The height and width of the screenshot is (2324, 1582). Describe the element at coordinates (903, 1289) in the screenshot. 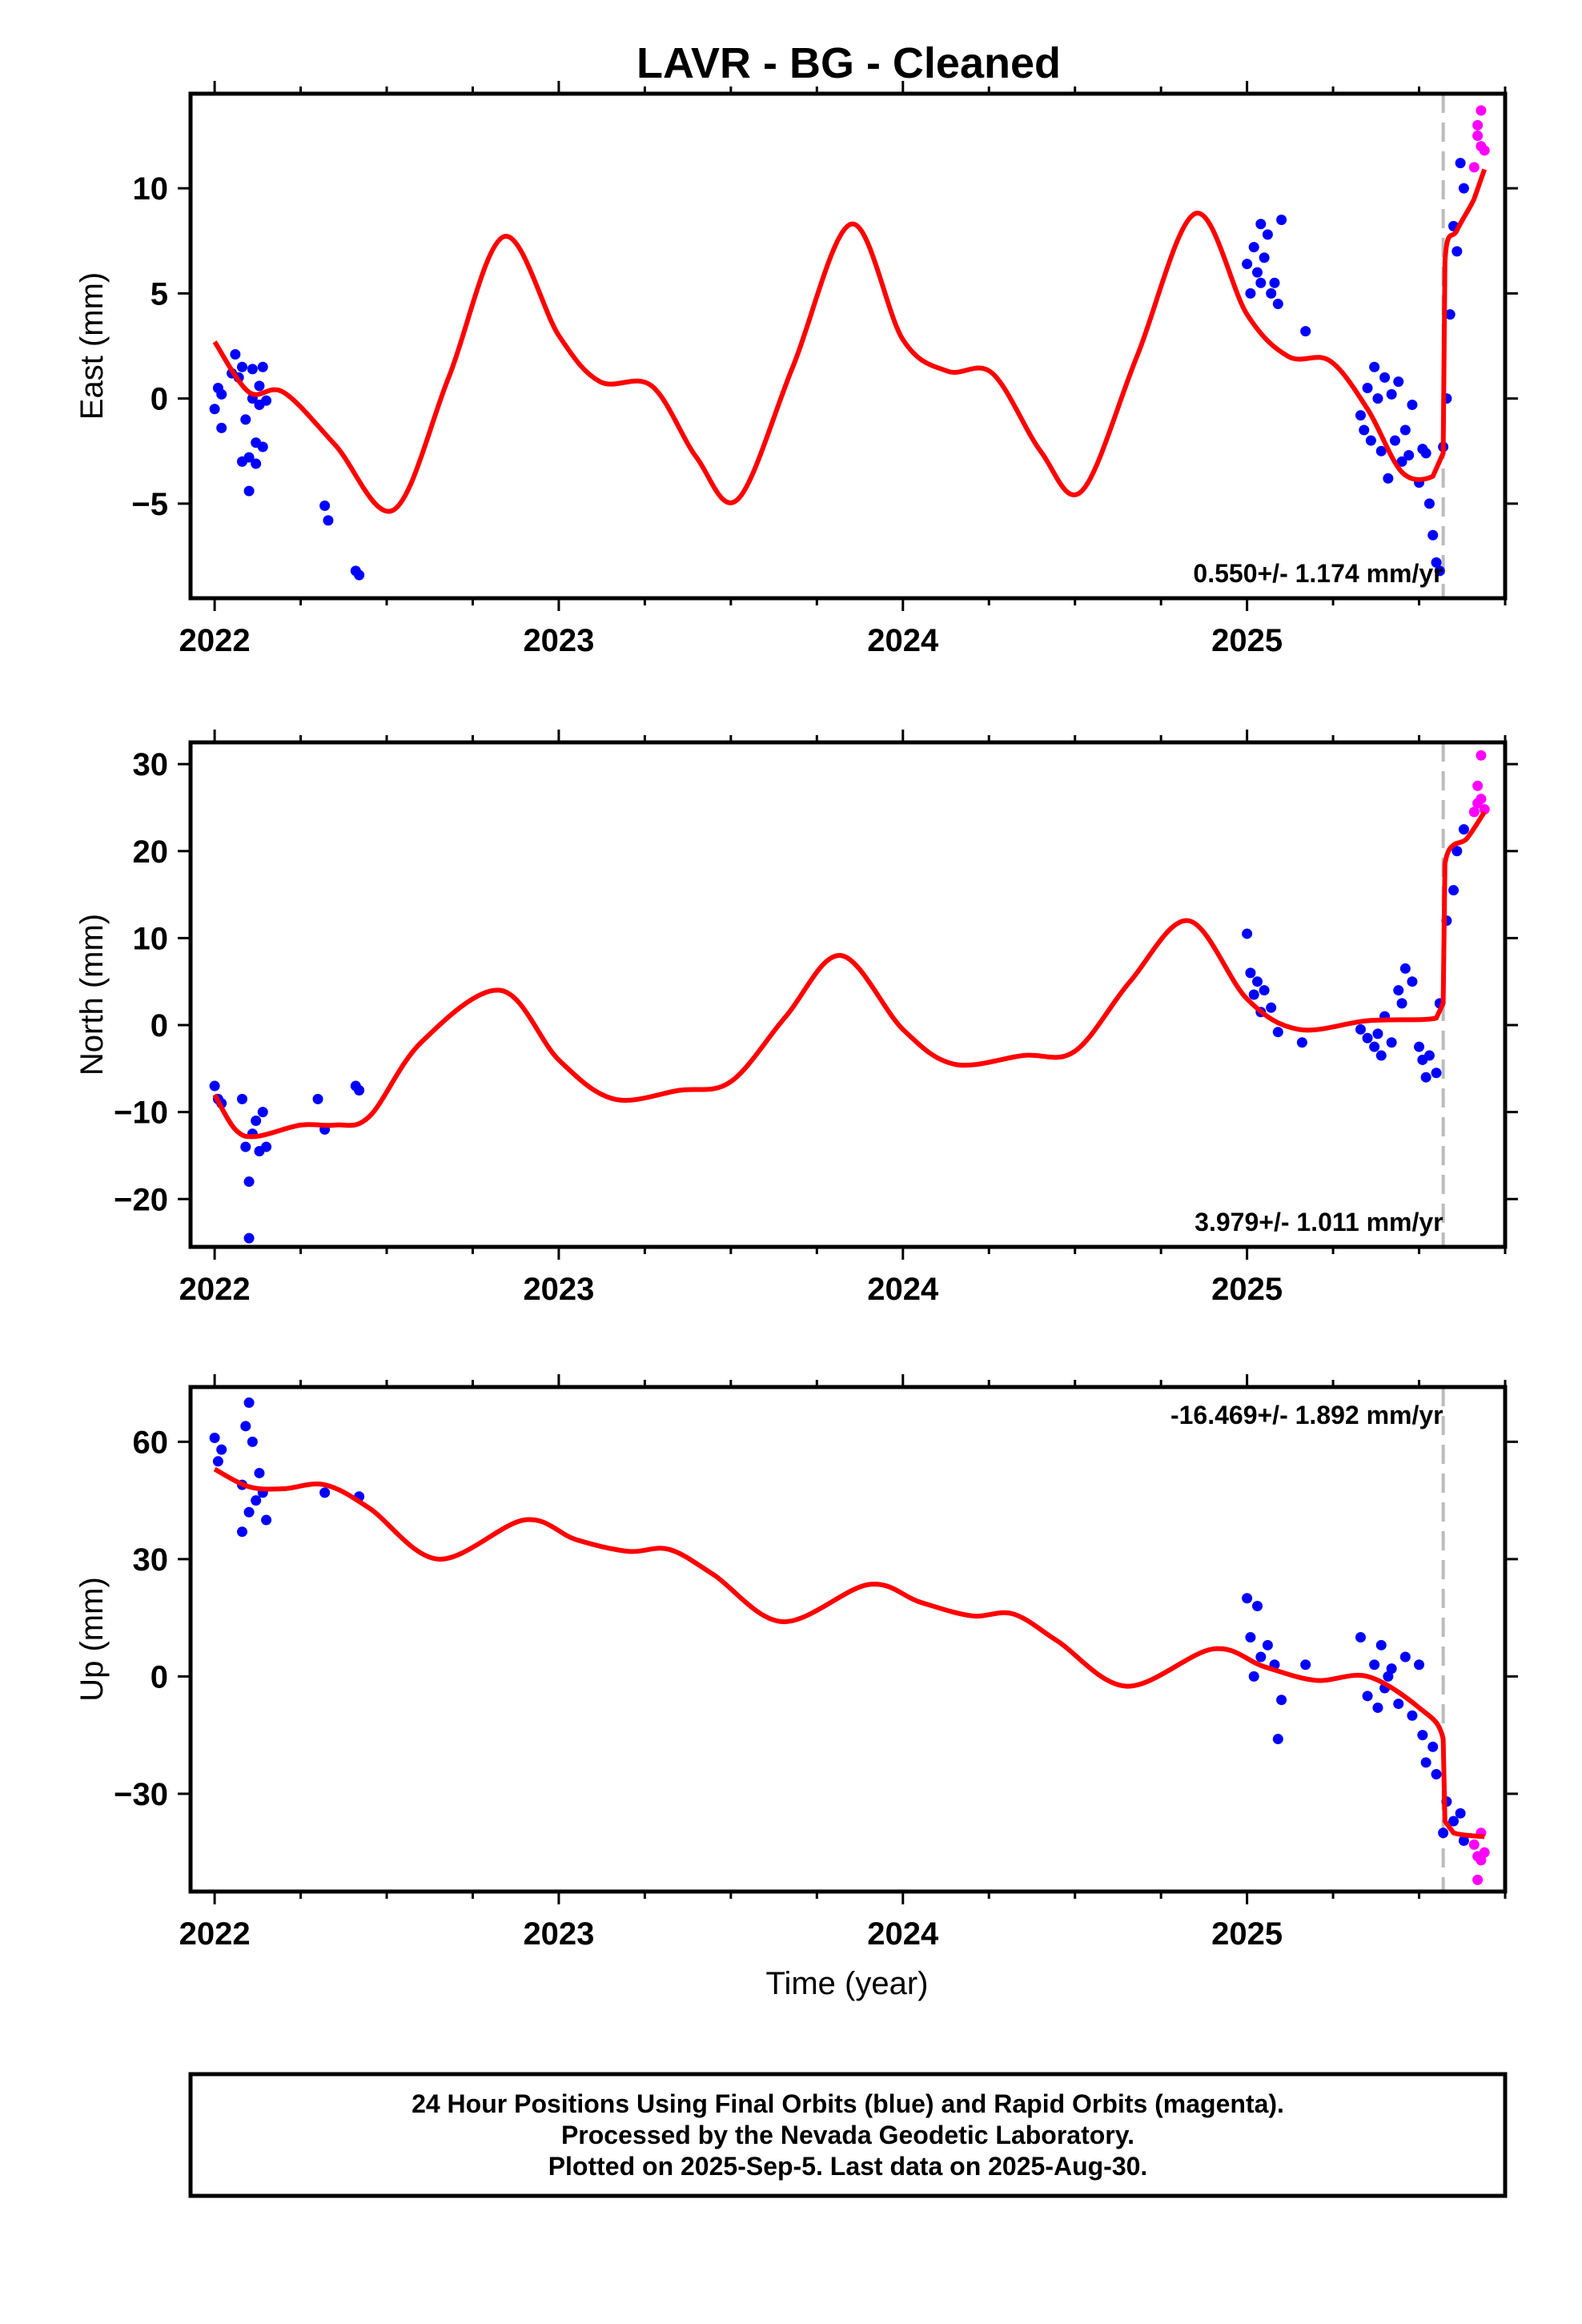

I see `north-x-tick-label: 2024` at that location.